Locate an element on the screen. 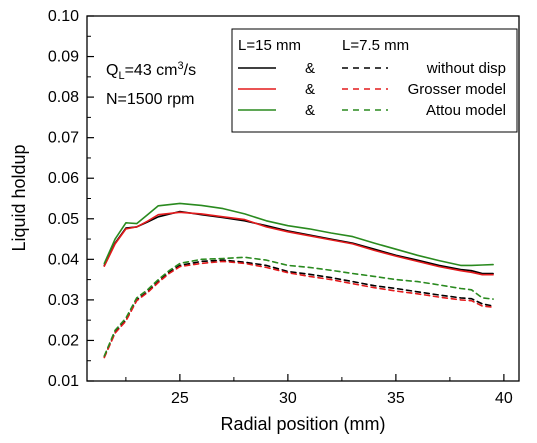 The height and width of the screenshot is (443, 537). y-tick-label: 0.04 is located at coordinates (63, 259).